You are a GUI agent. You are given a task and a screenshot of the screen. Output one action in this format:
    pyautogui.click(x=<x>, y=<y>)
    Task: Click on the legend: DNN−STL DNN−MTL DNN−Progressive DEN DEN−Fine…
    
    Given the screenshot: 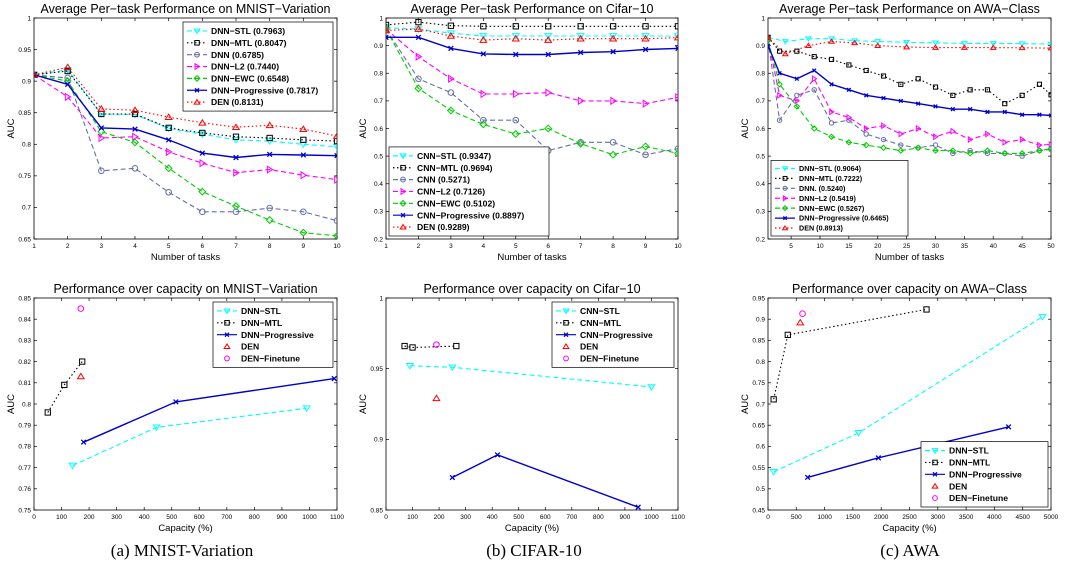 What is the action you would take?
    pyautogui.click(x=273, y=334)
    